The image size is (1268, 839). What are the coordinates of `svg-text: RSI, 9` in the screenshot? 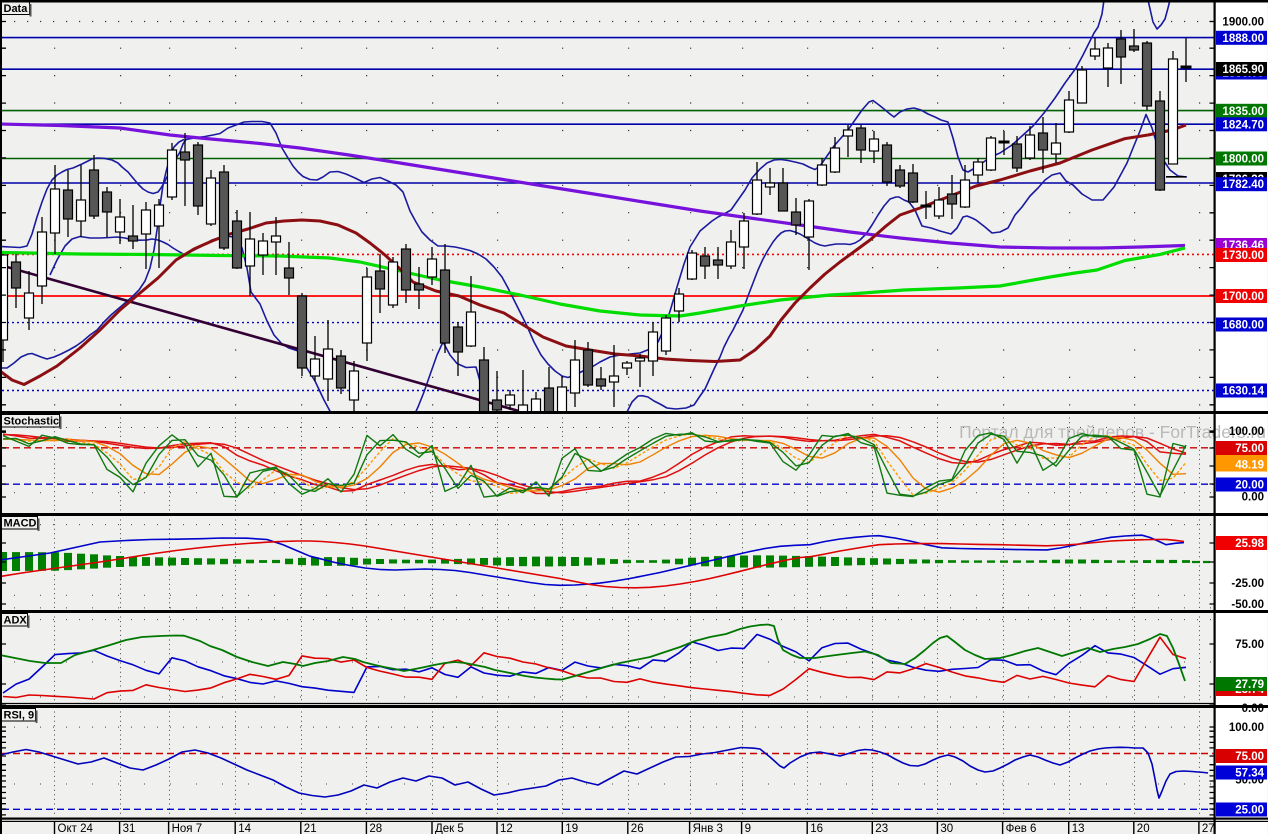 It's located at (19, 716).